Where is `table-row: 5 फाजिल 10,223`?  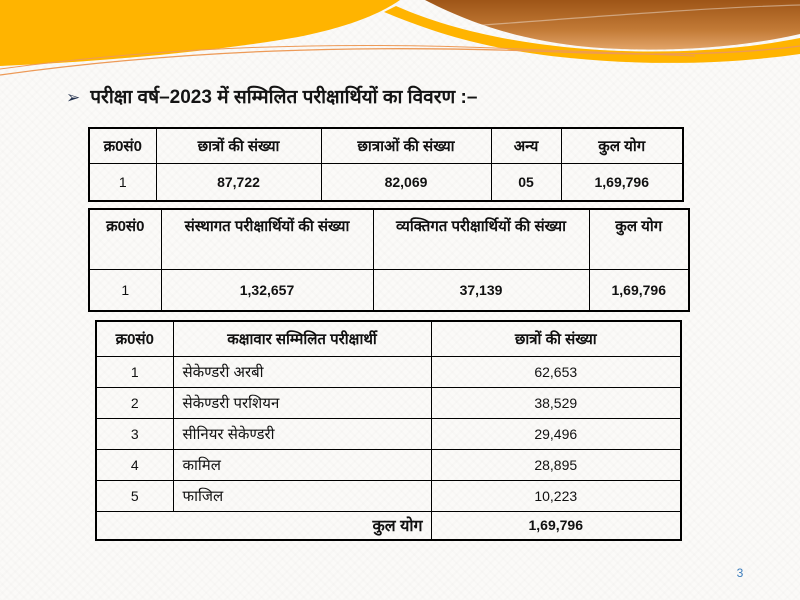 table-row: 5 फाजिल 10,223 is located at coordinates (388, 495).